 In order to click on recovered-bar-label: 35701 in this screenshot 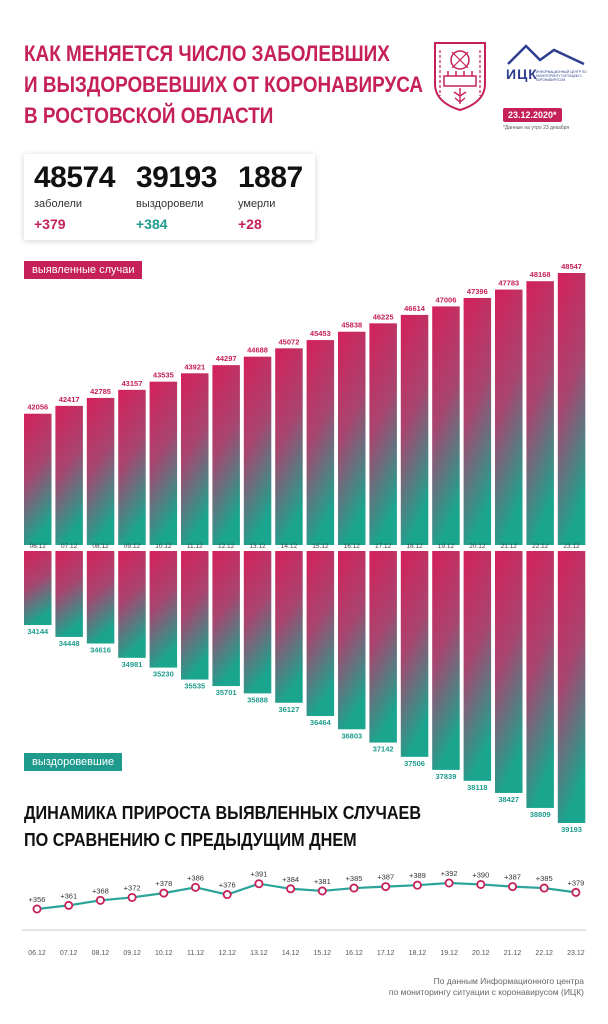, I will do `click(226, 692)`.